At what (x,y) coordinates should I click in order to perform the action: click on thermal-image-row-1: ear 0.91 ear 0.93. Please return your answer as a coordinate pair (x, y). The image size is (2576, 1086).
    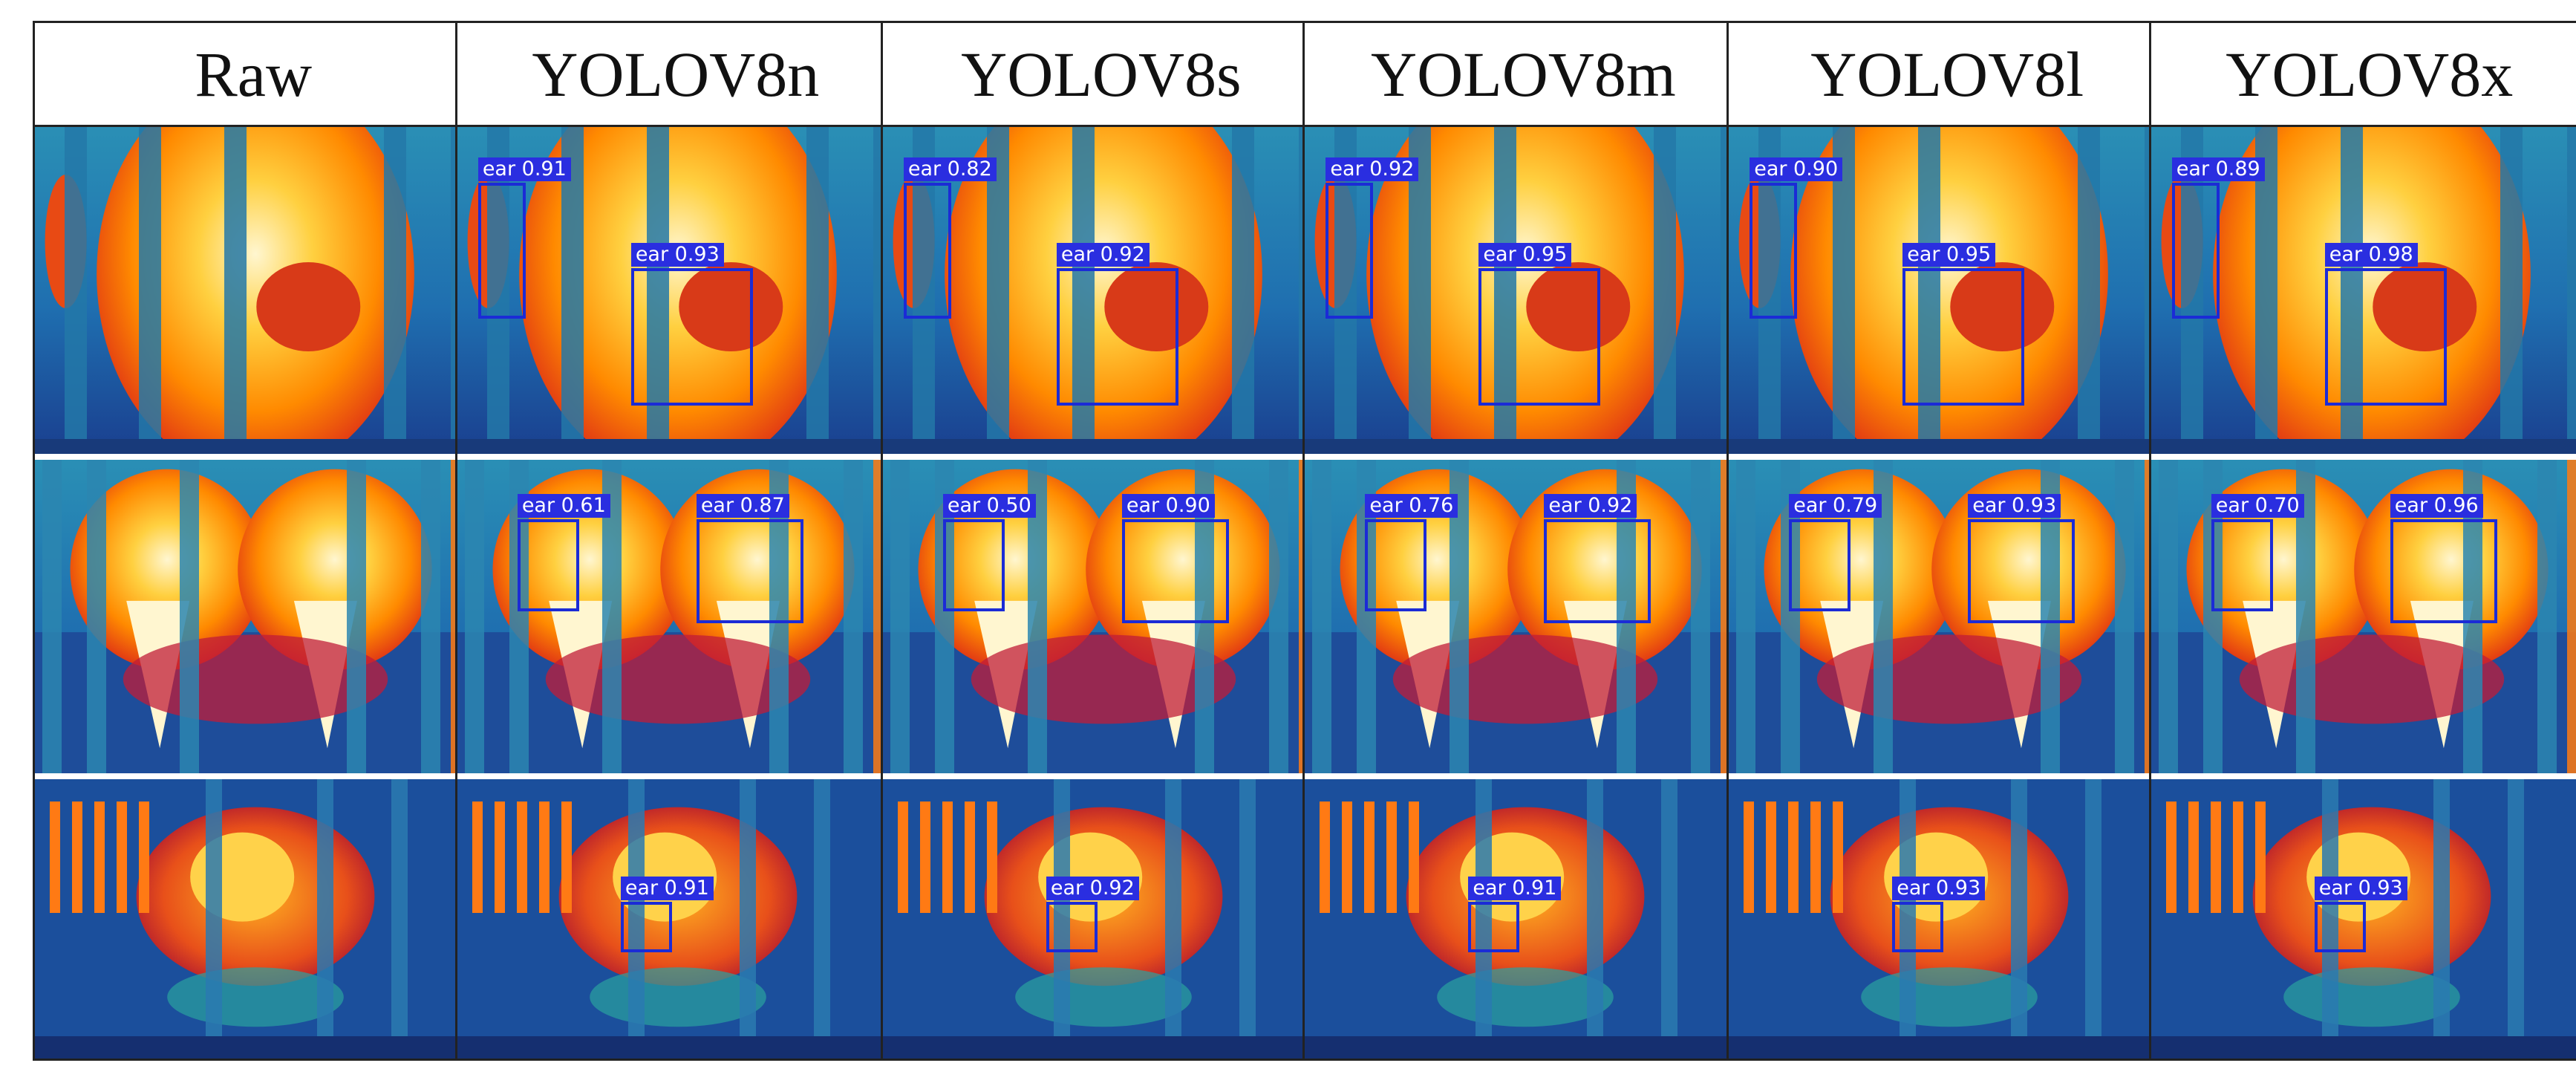
    Looking at the image, I should click on (675, 290).